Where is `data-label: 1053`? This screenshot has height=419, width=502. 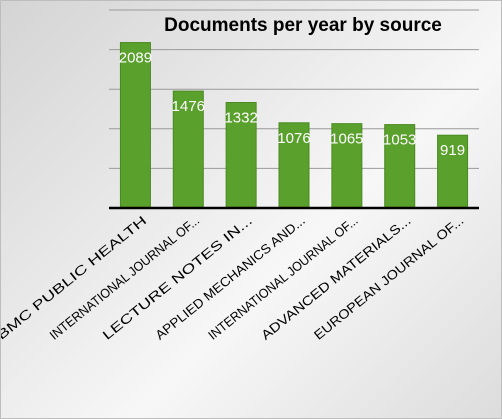
data-label: 1053 is located at coordinates (399, 140).